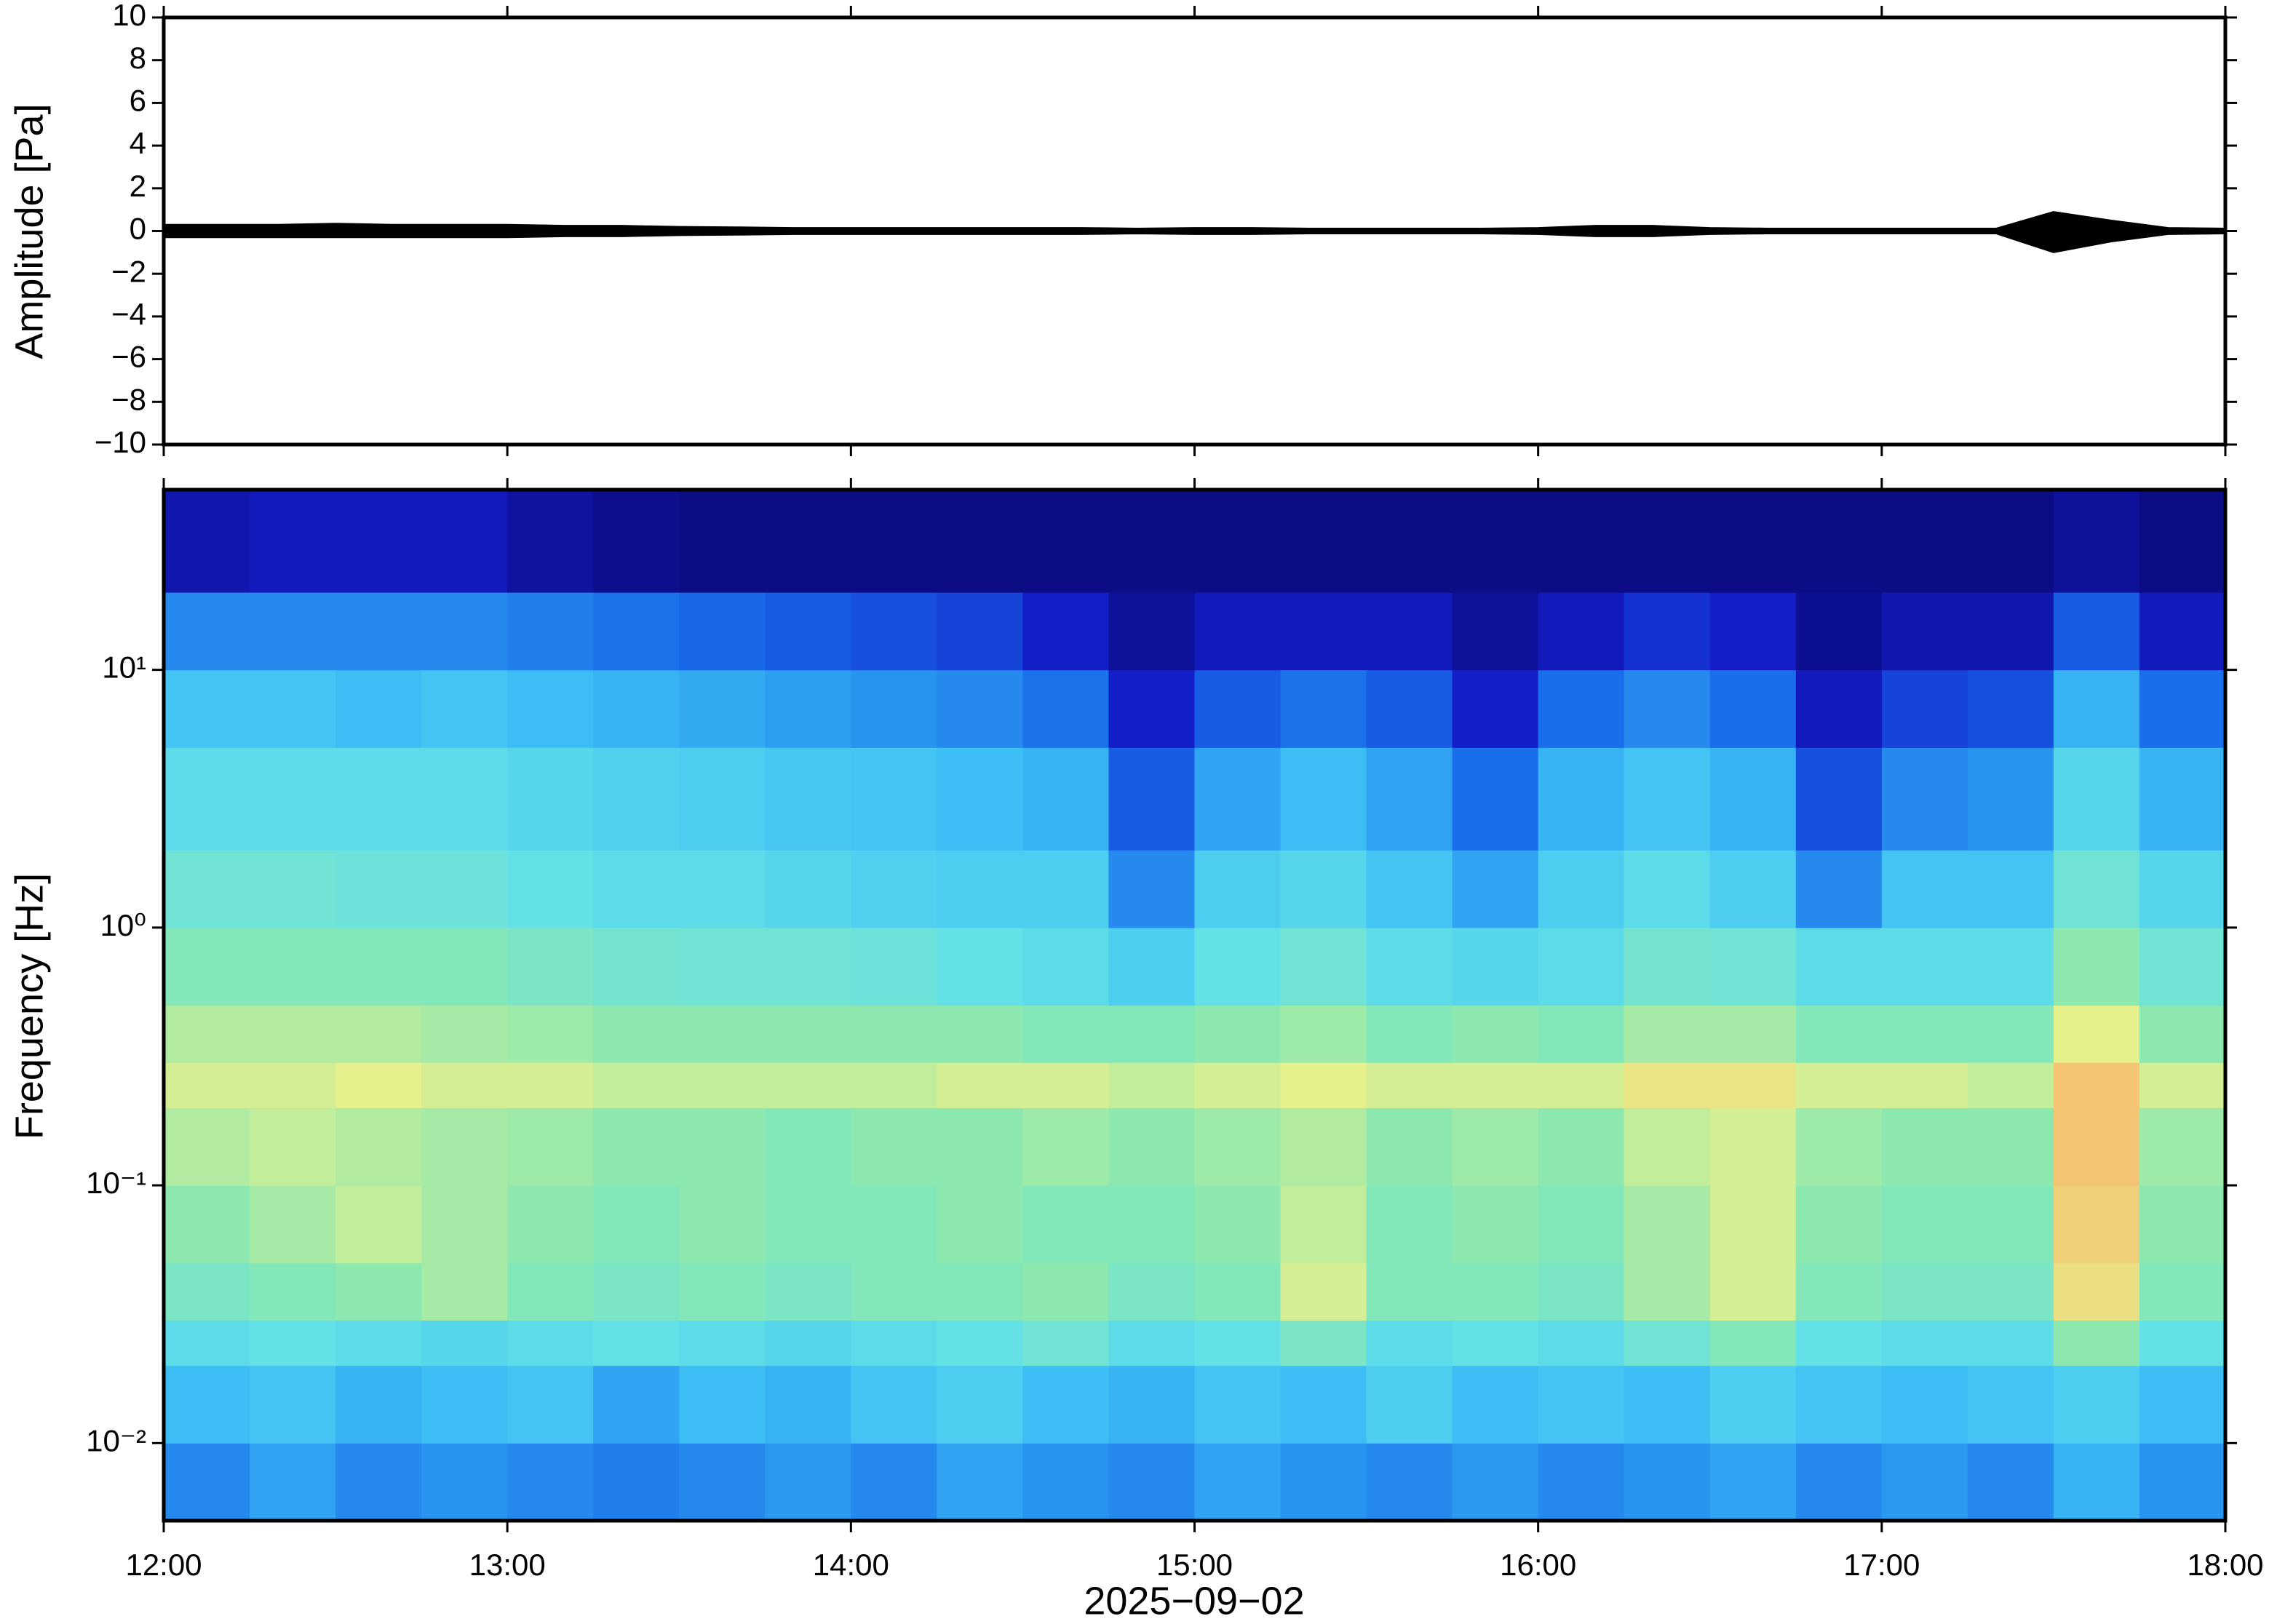 The image size is (2269, 1624). I want to click on y-tick-label: 4, so click(138, 143).